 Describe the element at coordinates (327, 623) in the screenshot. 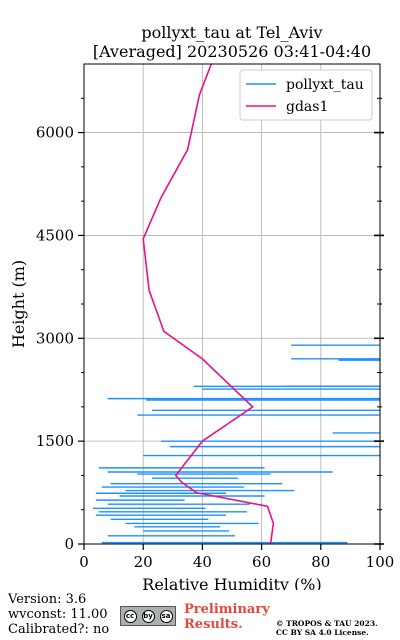

I see `copyright-line1: © TROPOS & TAU 2023.` at that location.